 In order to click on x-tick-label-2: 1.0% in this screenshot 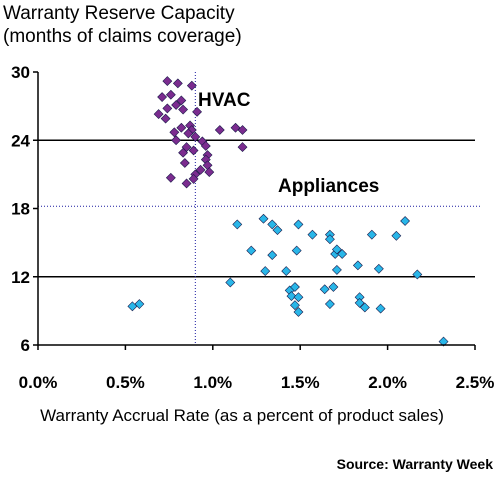, I will do `click(212, 382)`.